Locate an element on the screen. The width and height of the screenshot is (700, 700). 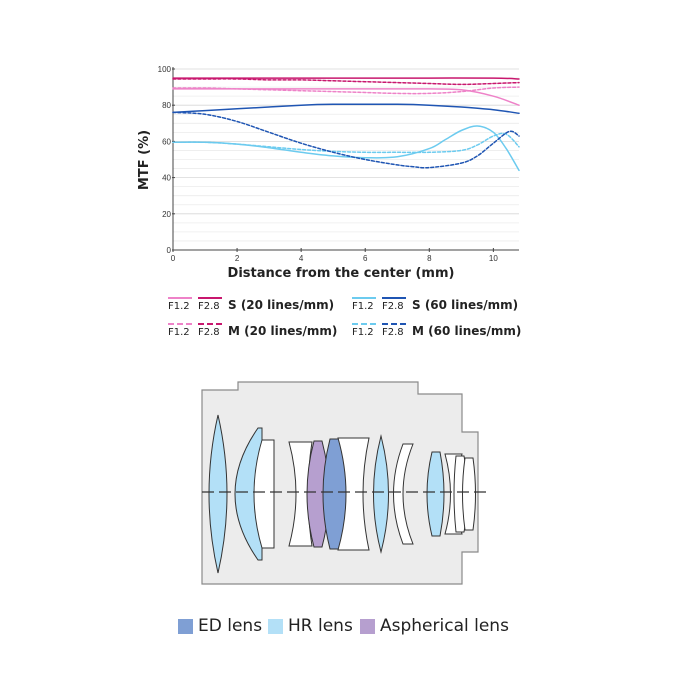
x-tick-label: 2 is located at coordinates (237, 258).